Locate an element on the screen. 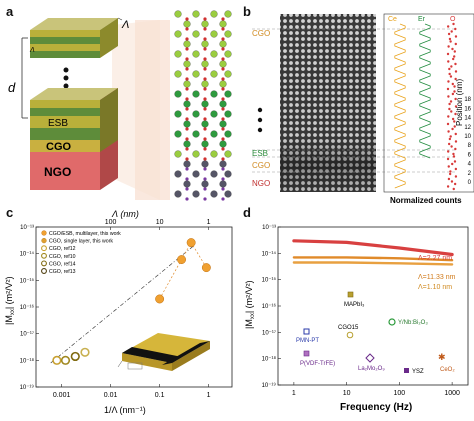 The width and height of the screenshot is (474, 421). legend-er: Er is located at coordinates (422, 19).